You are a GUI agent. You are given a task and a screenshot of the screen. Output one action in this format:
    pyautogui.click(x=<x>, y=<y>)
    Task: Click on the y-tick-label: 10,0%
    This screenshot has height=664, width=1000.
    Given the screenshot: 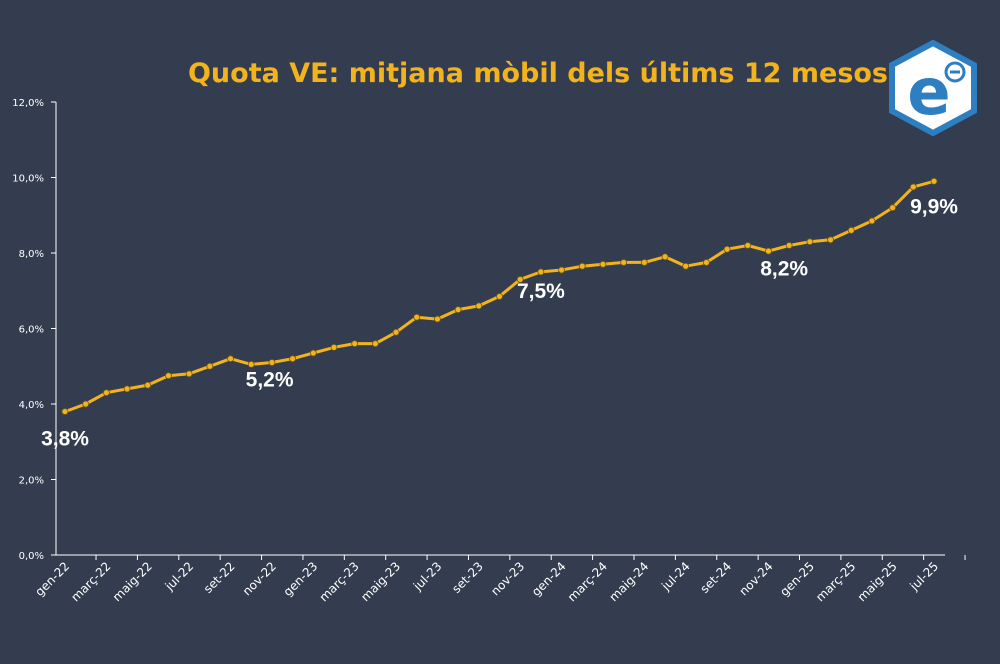 What is the action you would take?
    pyautogui.click(x=28, y=179)
    